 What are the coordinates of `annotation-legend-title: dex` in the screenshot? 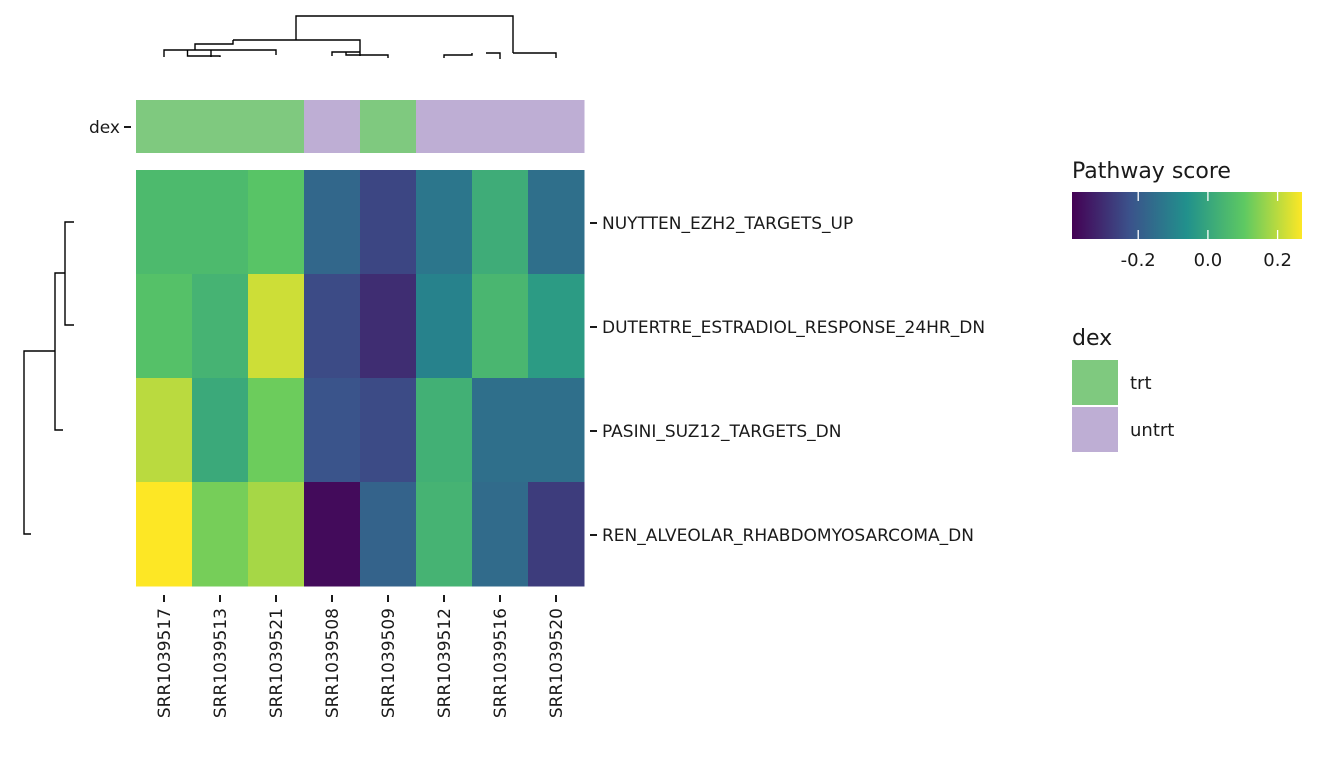 It's located at (1092, 338).